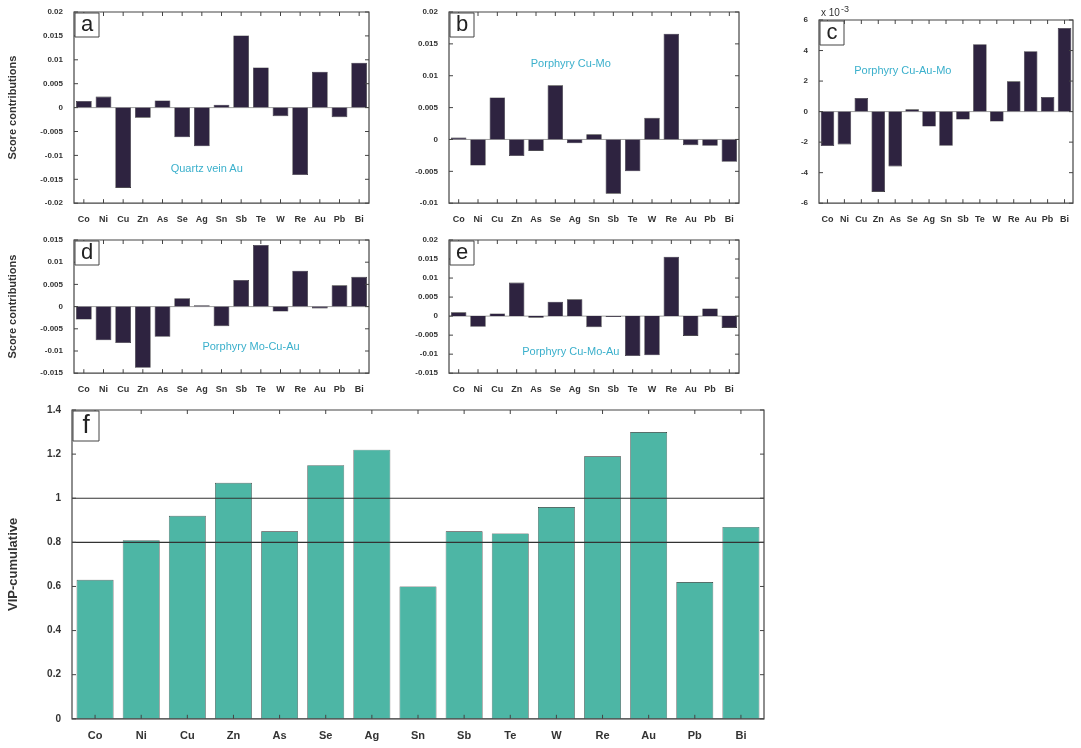  What do you see at coordinates (54, 674) in the screenshot?
I see `y-tick-label: 0.2` at bounding box center [54, 674].